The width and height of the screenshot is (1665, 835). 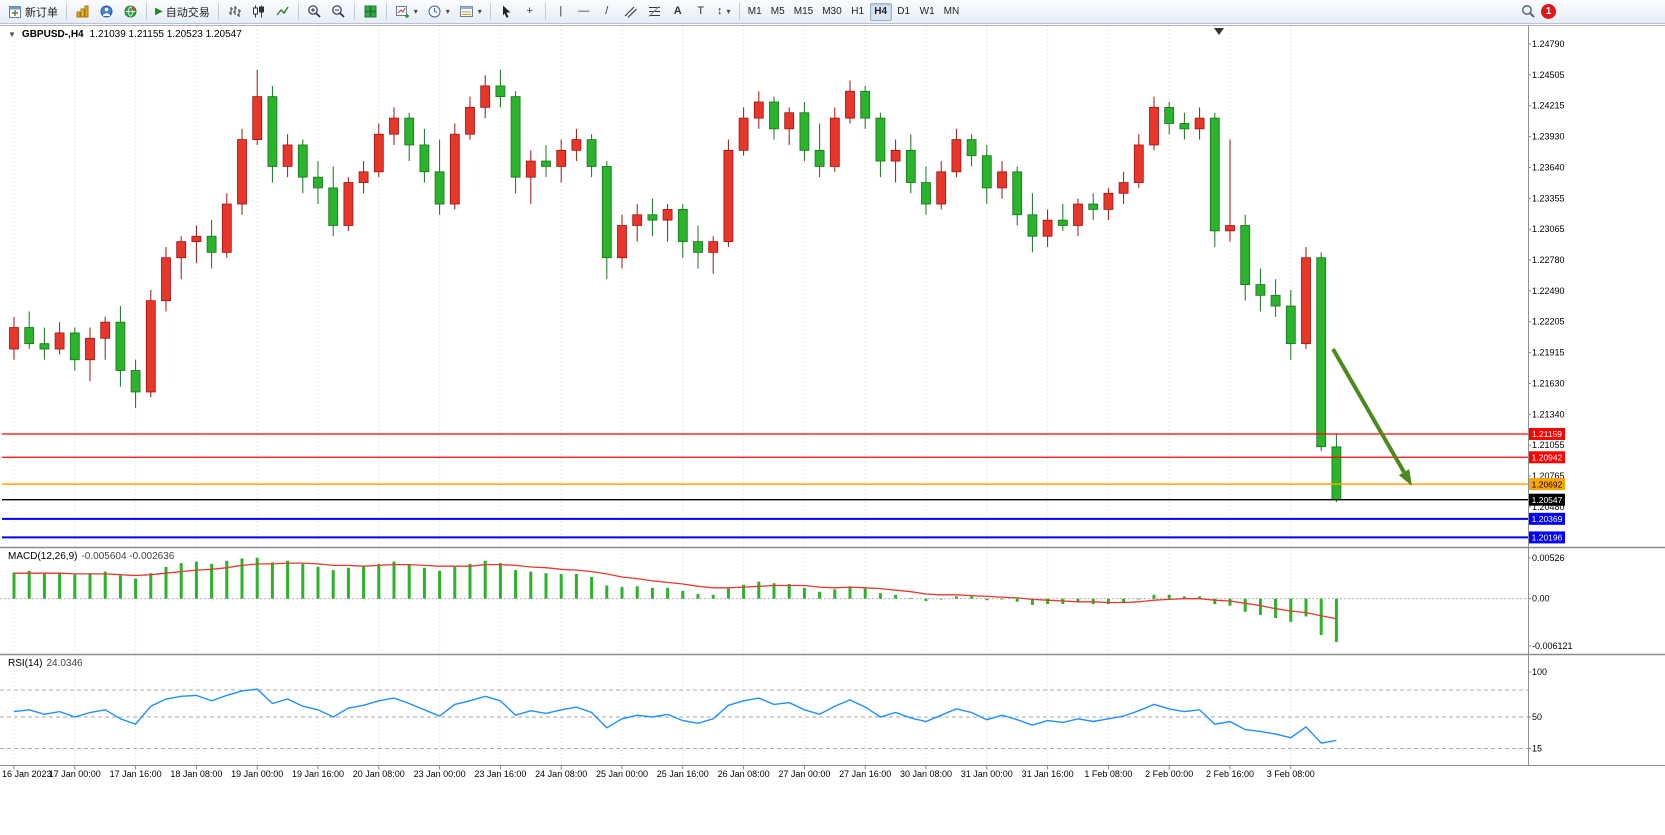 What do you see at coordinates (406, 12) in the screenshot?
I see `new-chart-button: ▾` at bounding box center [406, 12].